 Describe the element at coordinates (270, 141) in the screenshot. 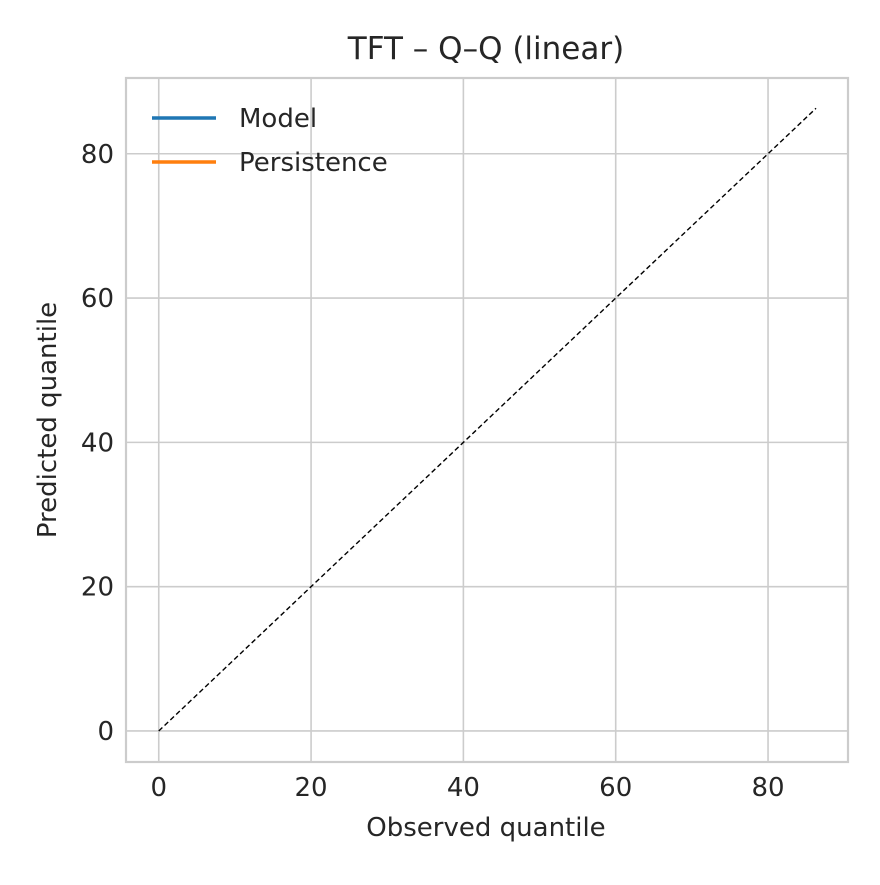

I see `legend: Model Persistence` at that location.